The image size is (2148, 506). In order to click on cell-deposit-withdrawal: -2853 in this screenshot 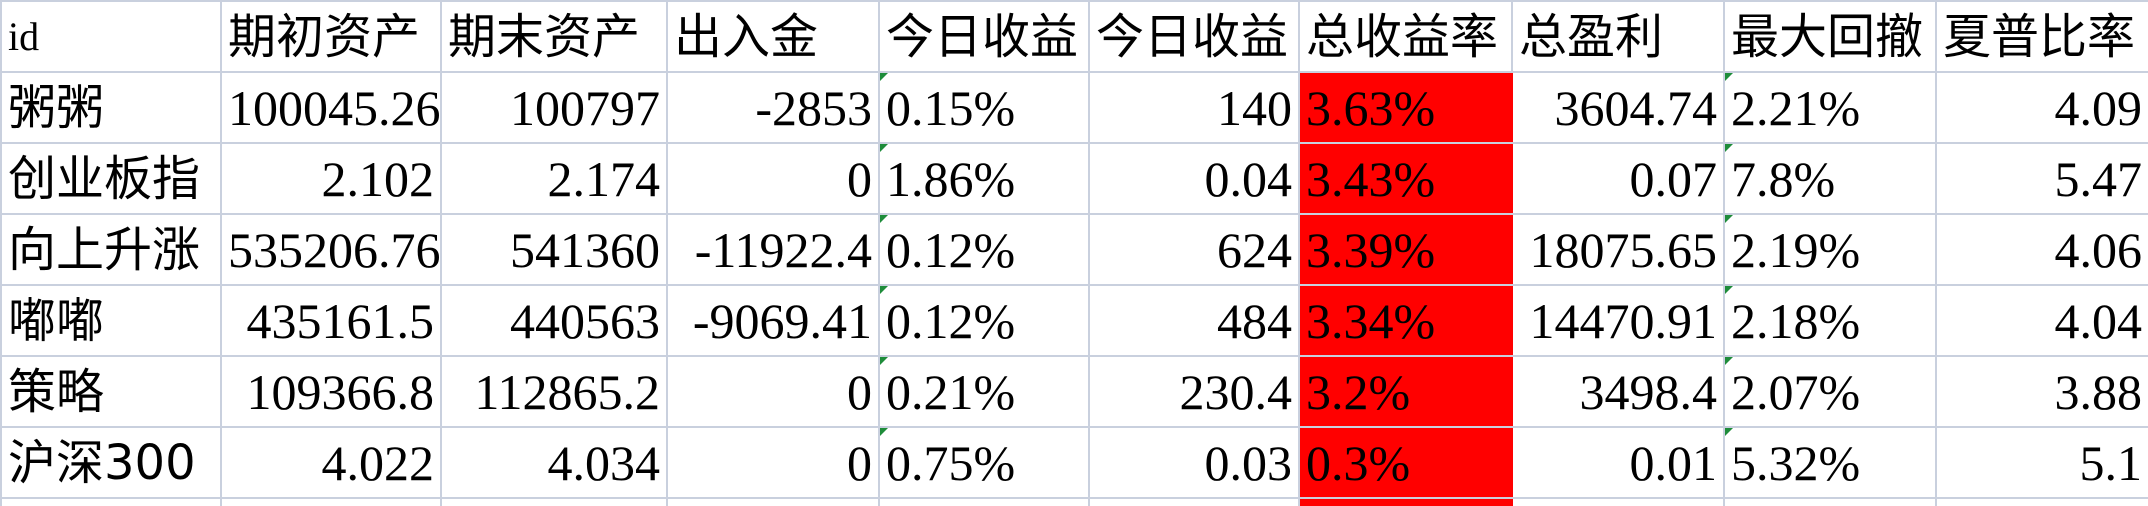, I will do `click(773, 107)`.